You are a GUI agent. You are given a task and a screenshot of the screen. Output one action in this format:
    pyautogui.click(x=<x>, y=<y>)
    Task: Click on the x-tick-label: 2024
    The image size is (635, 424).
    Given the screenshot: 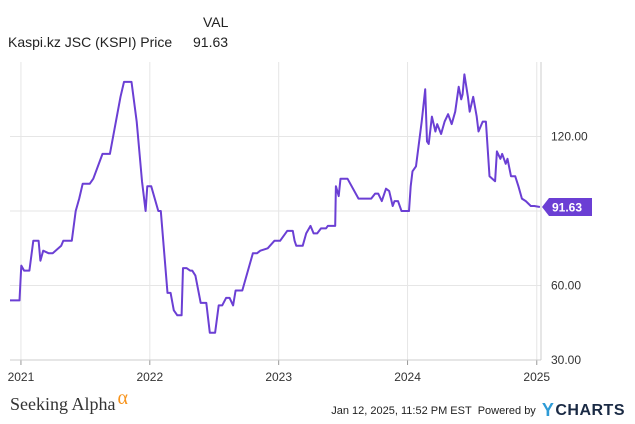 What is the action you would take?
    pyautogui.click(x=407, y=377)
    